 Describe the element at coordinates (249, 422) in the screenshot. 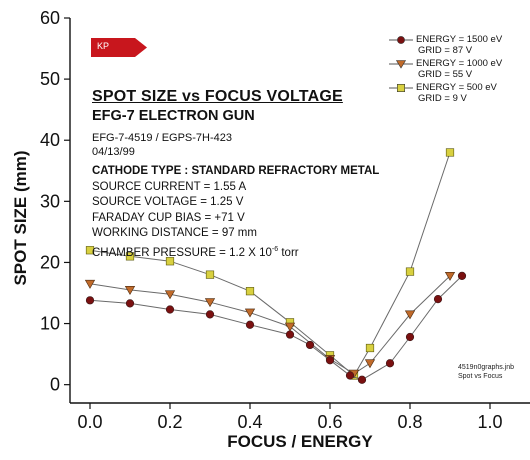

I see `x-tick-label: 0.4` at that location.